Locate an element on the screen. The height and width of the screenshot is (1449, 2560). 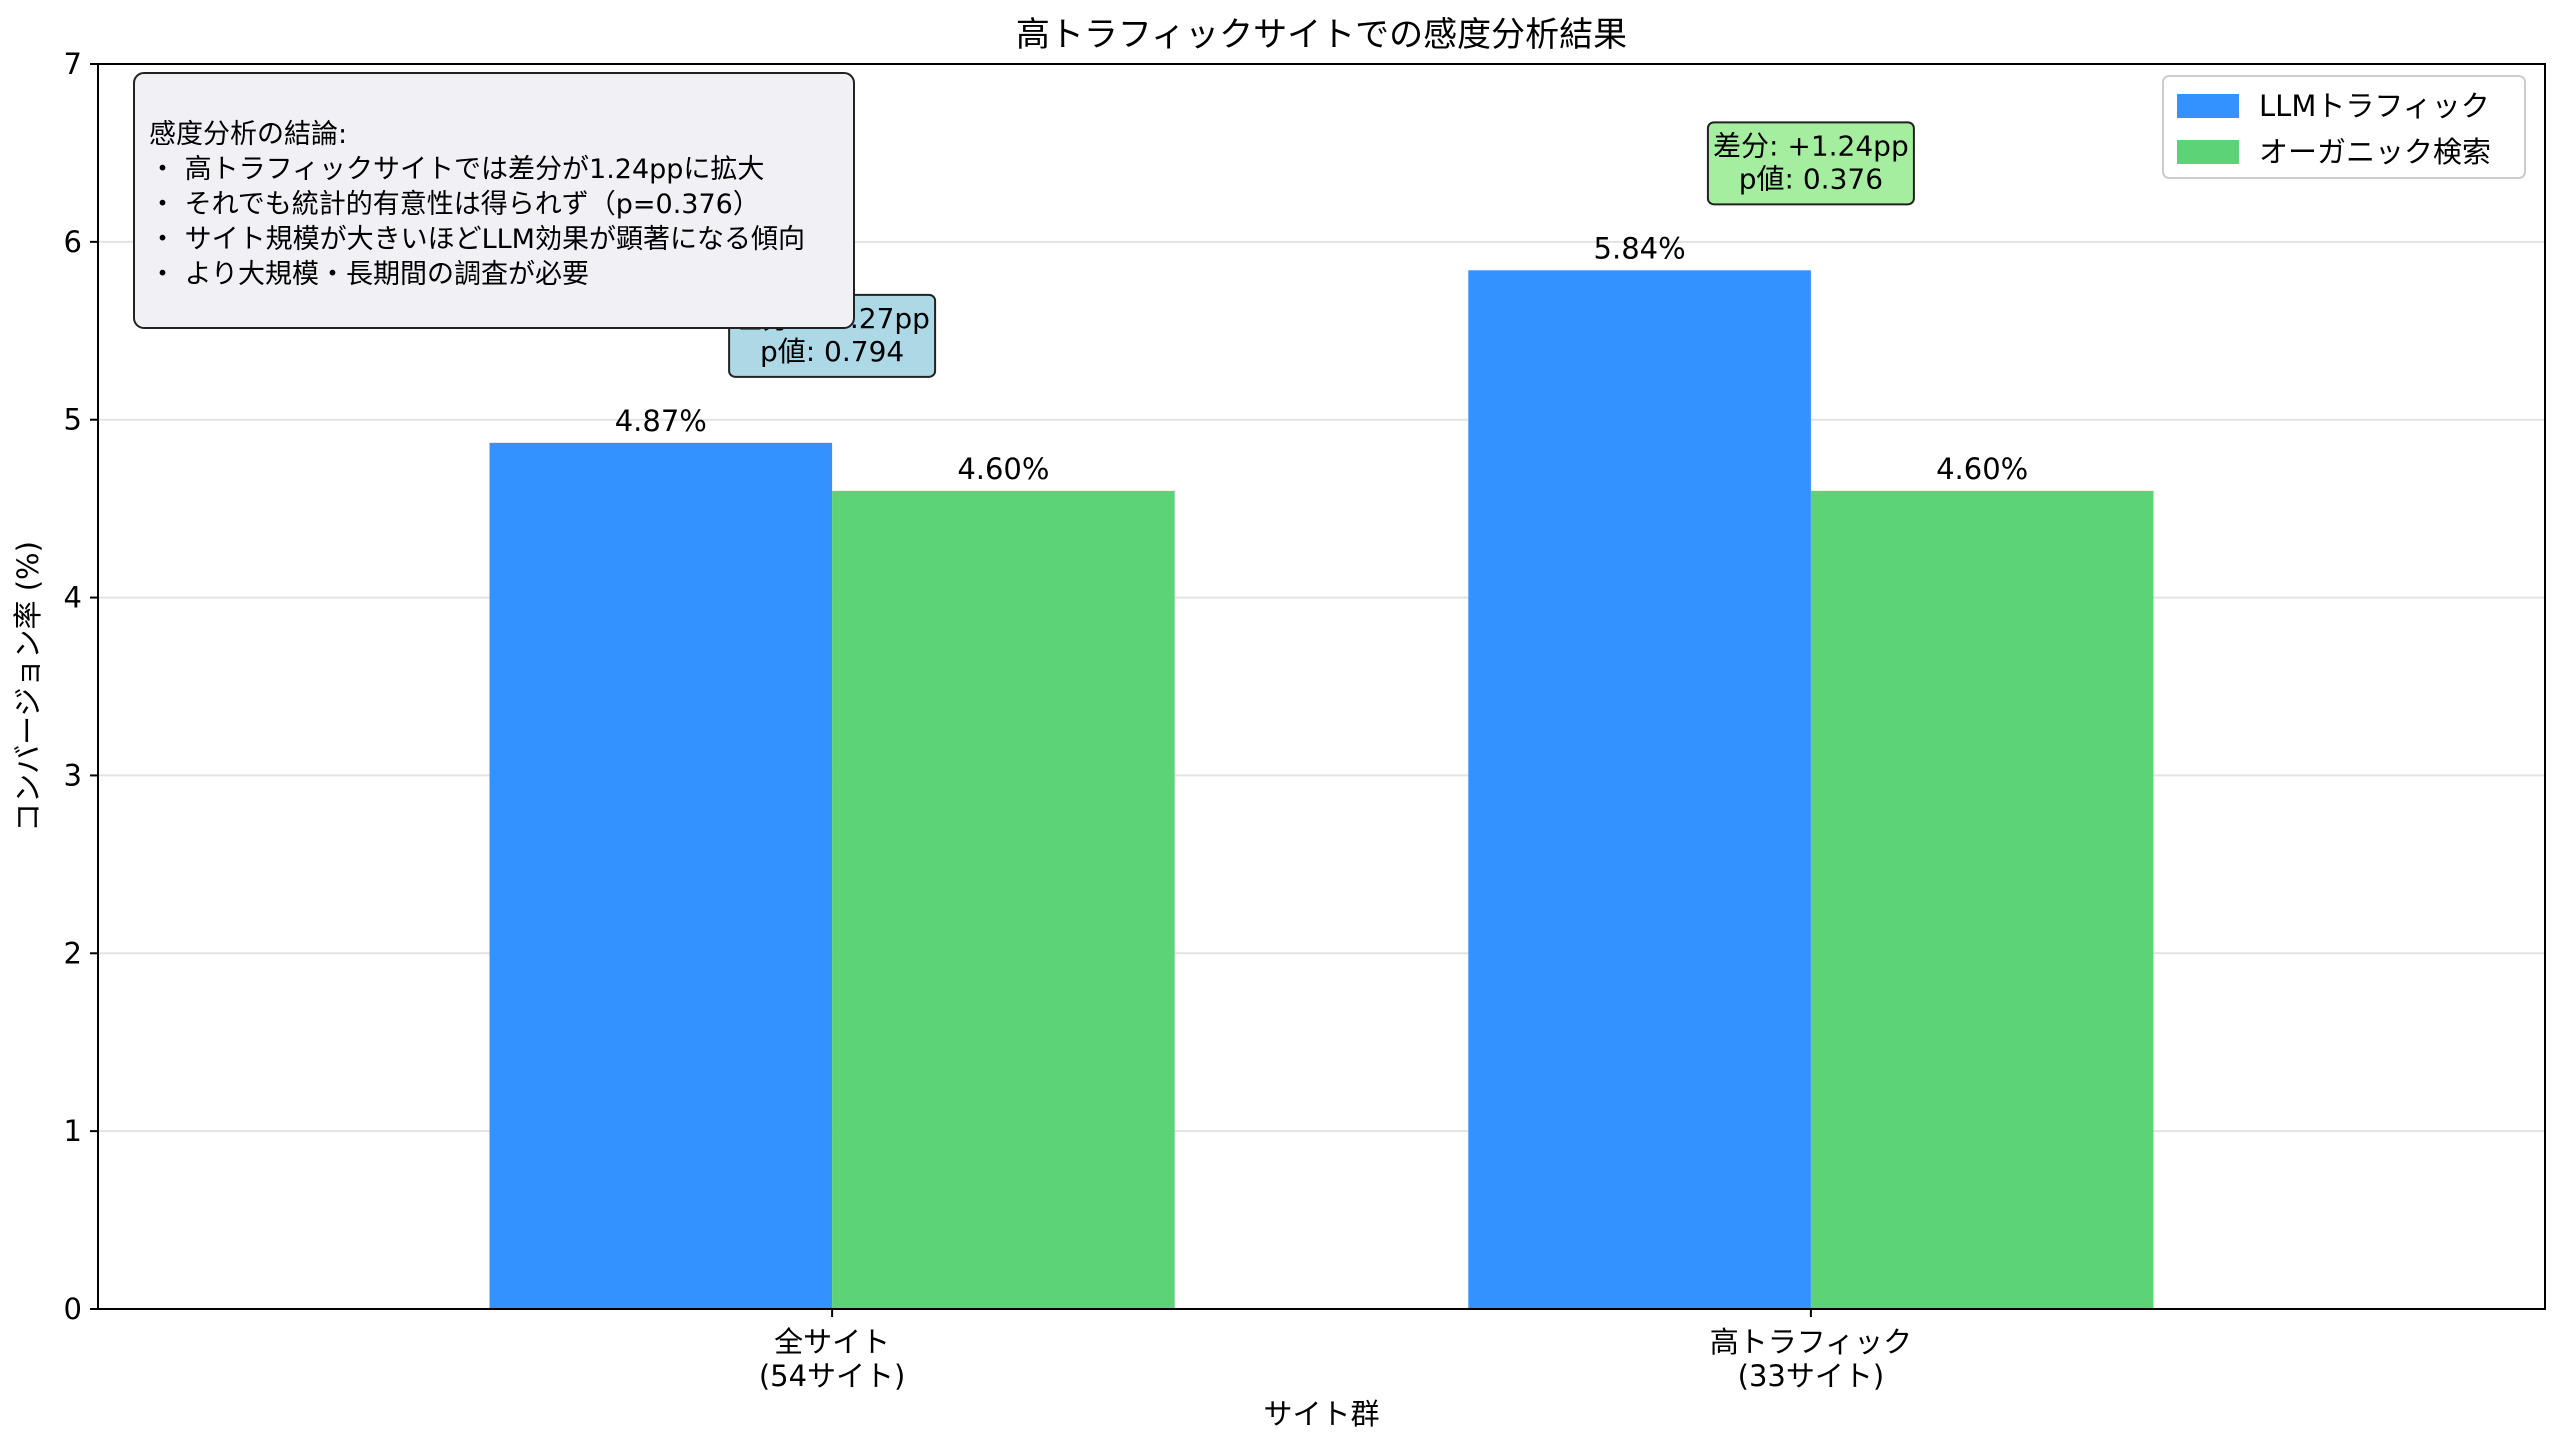
summary-line-2: ・ それでも統計的有意性は得られず（p=0.376） is located at coordinates (454, 204).